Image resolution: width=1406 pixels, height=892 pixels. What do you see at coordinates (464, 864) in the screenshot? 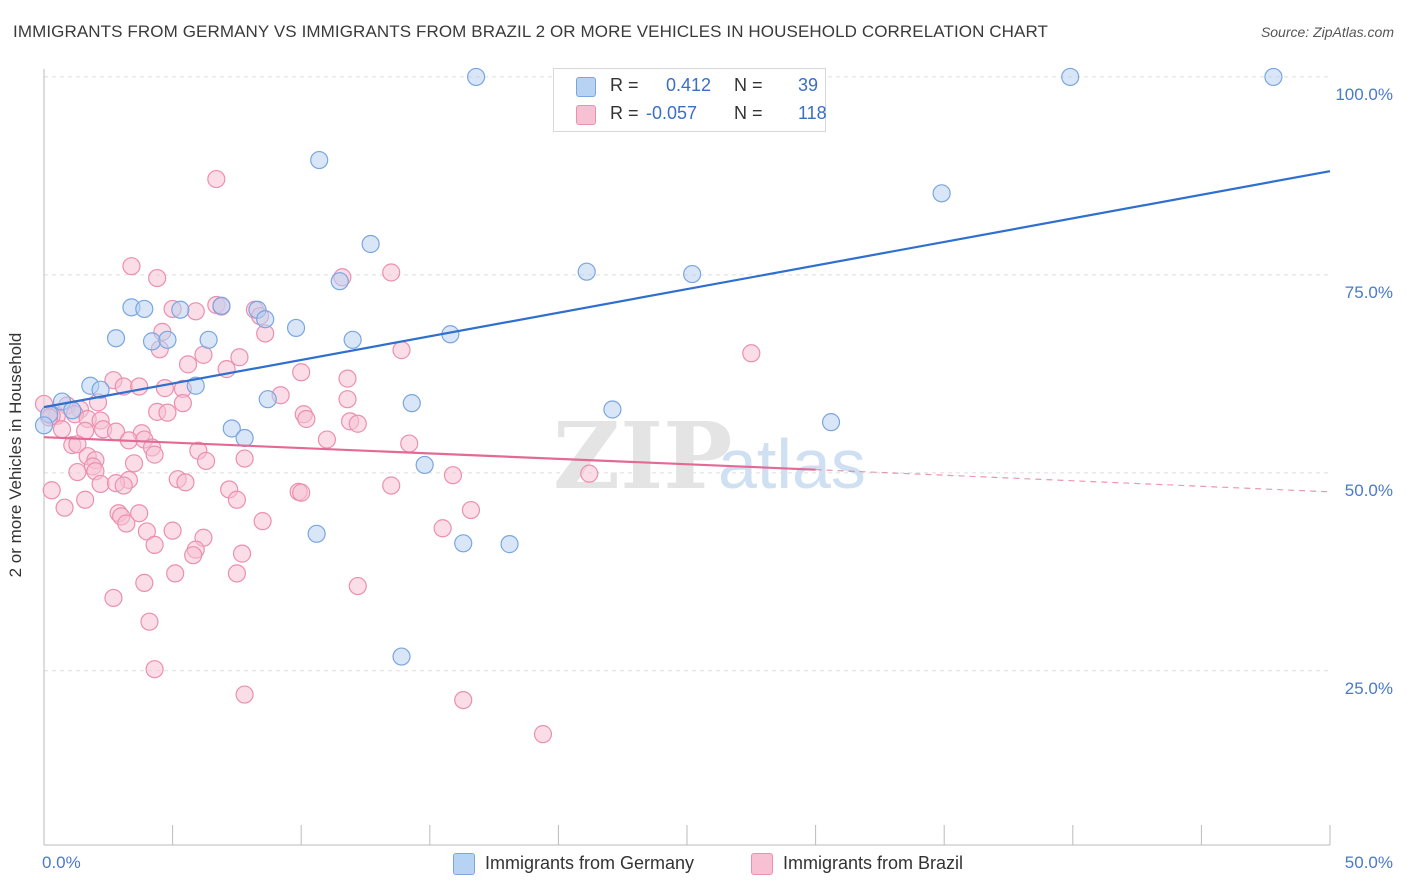
I see `germany-legend-swatch` at bounding box center [464, 864].